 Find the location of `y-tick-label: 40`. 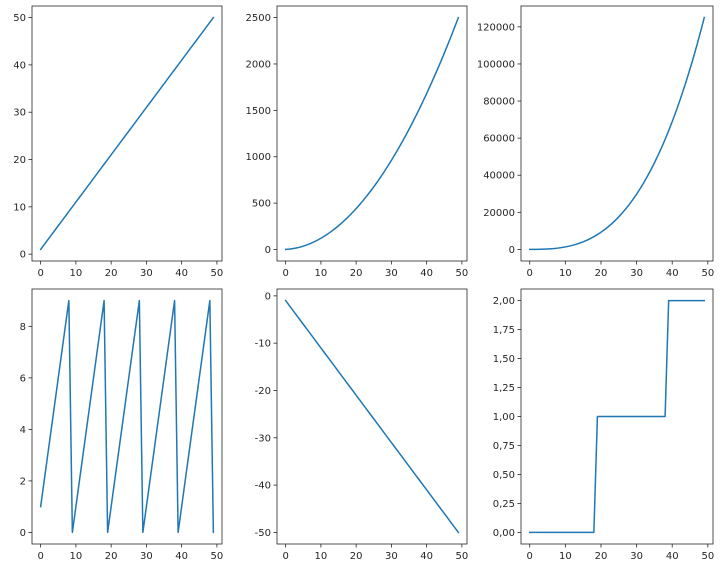

y-tick-label: 40 is located at coordinates (19, 65).